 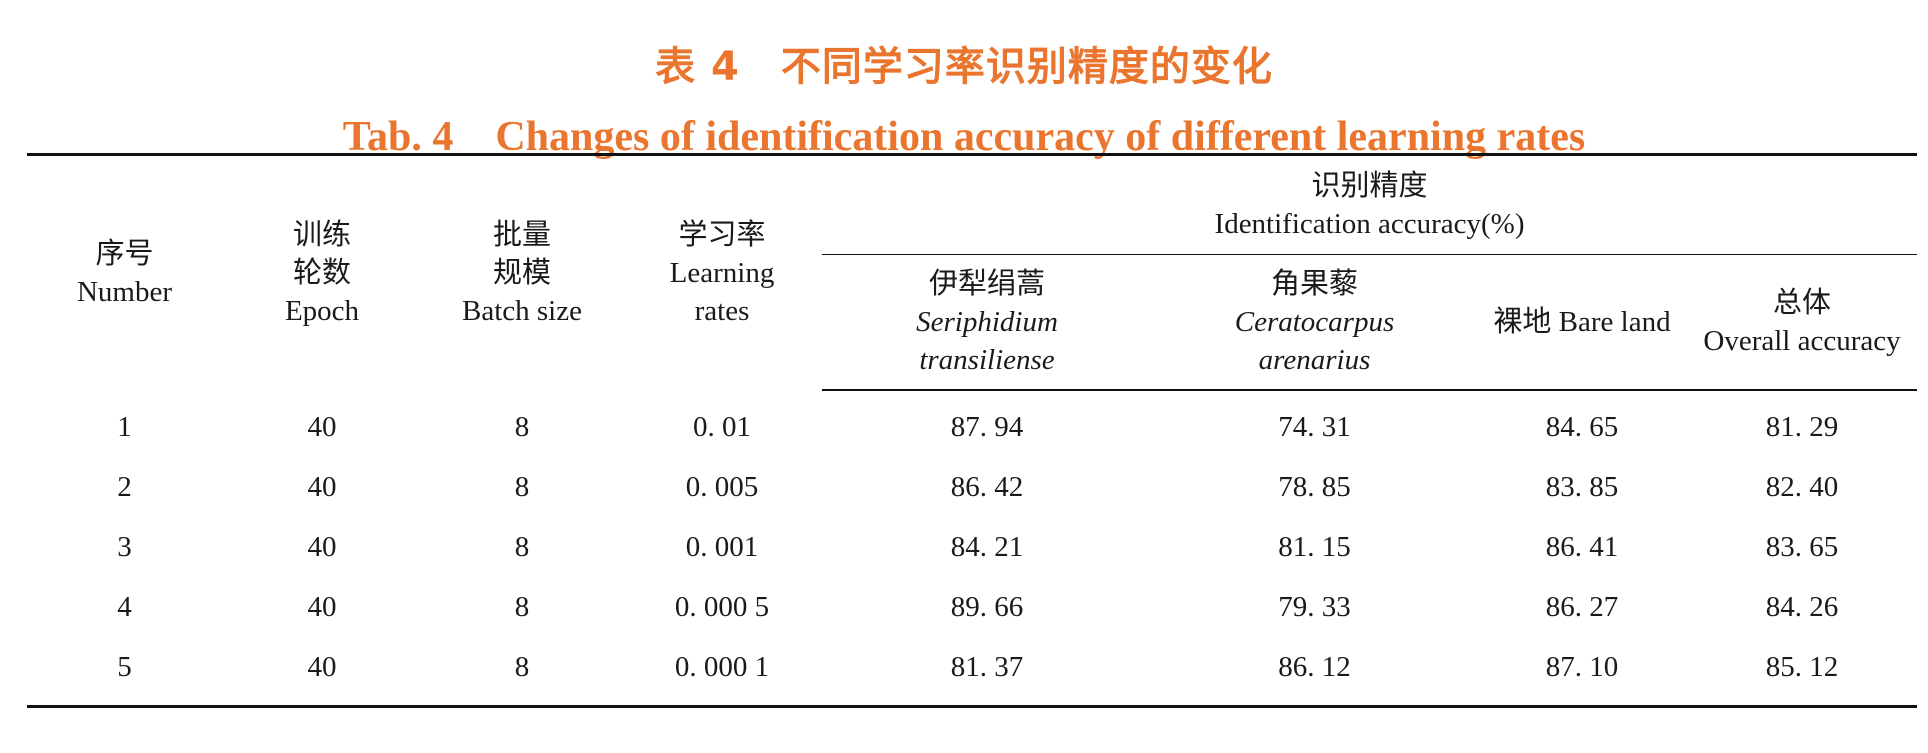 I want to click on header-overall-cn: 总体, so click(x=1802, y=303).